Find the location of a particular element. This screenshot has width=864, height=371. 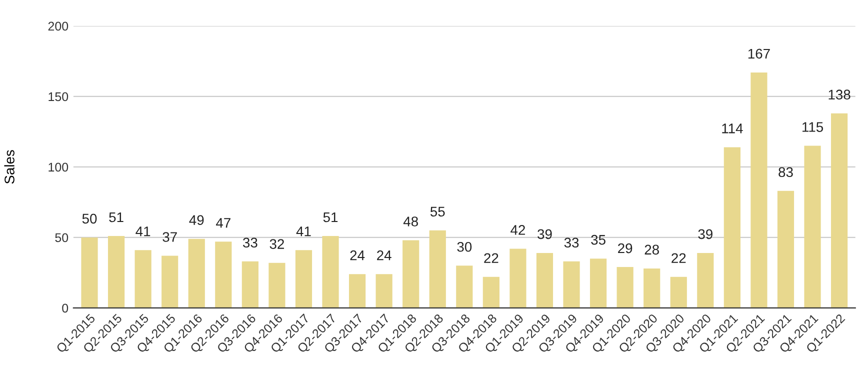

data-label: 28 is located at coordinates (651, 249).